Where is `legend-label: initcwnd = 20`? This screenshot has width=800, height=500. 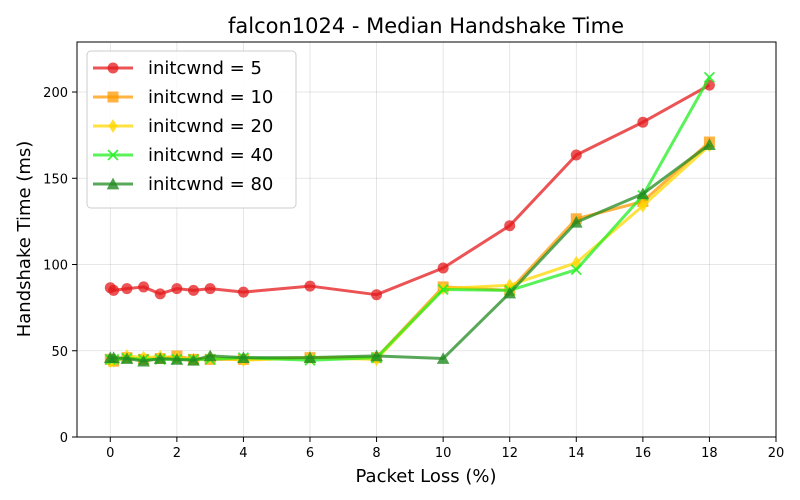 legend-label: initcwnd = 20 is located at coordinates (210, 126).